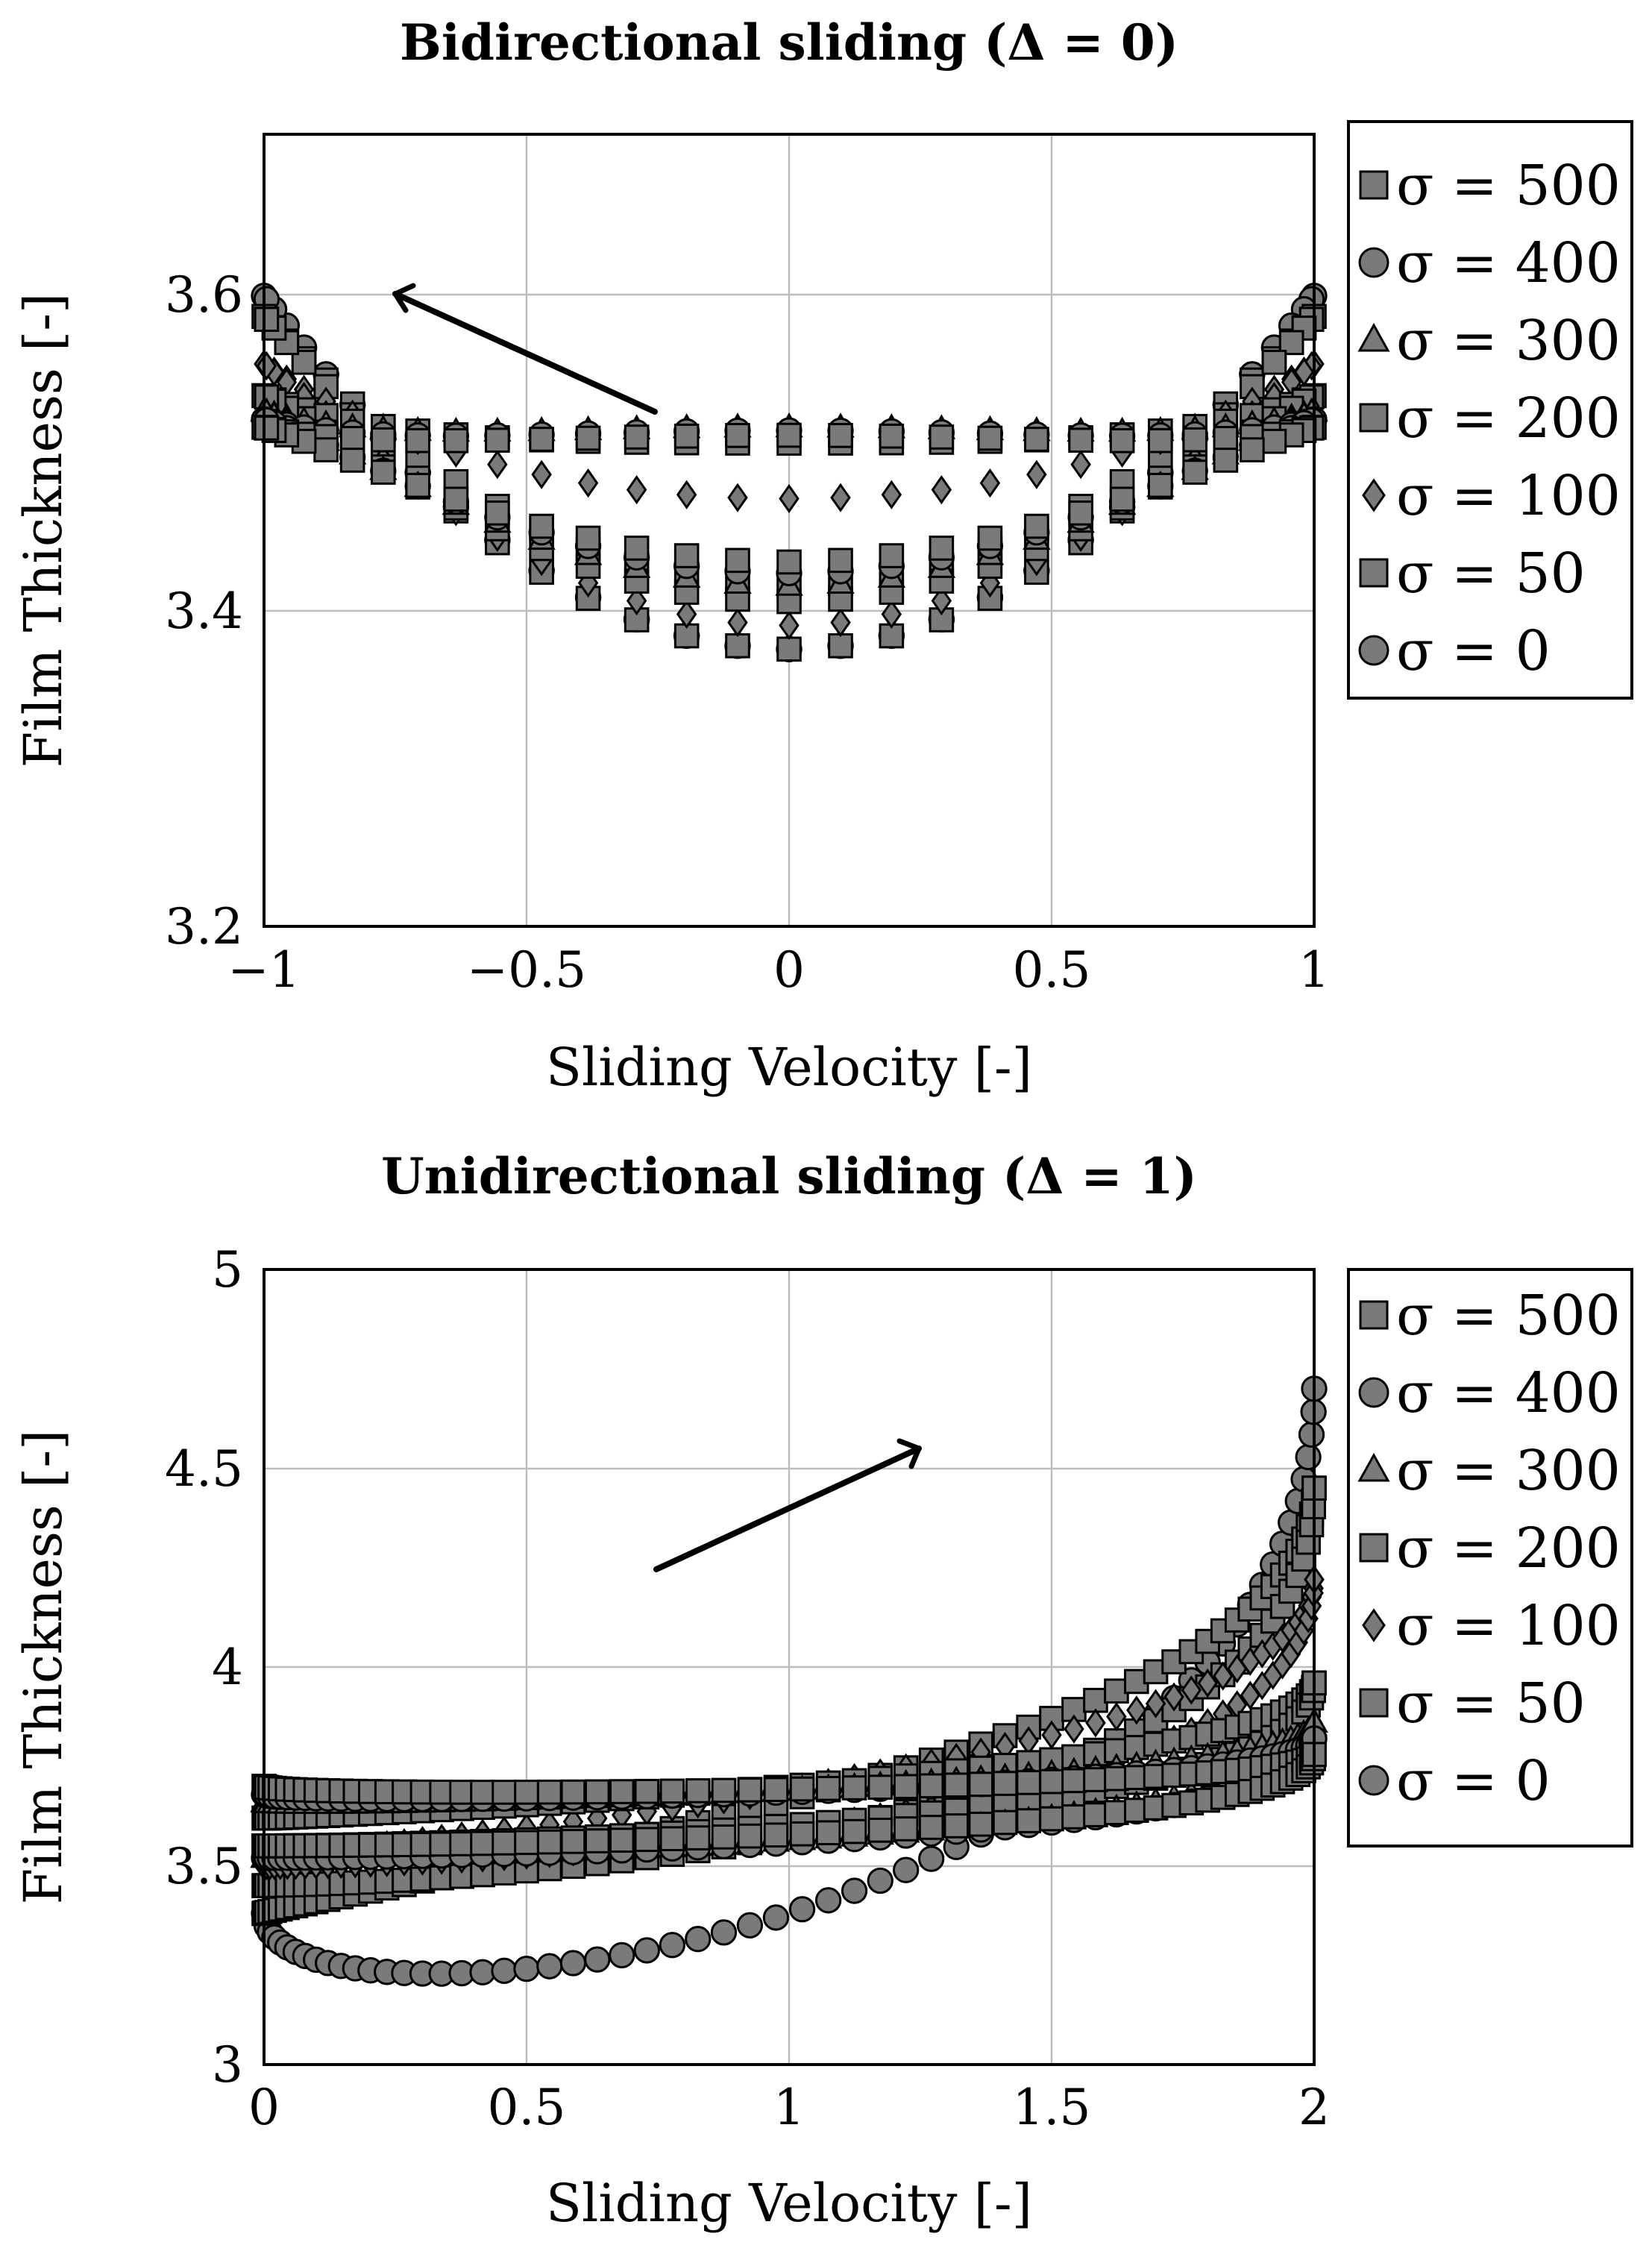  I want to click on y-tick-label: 3.6, so click(204, 295).